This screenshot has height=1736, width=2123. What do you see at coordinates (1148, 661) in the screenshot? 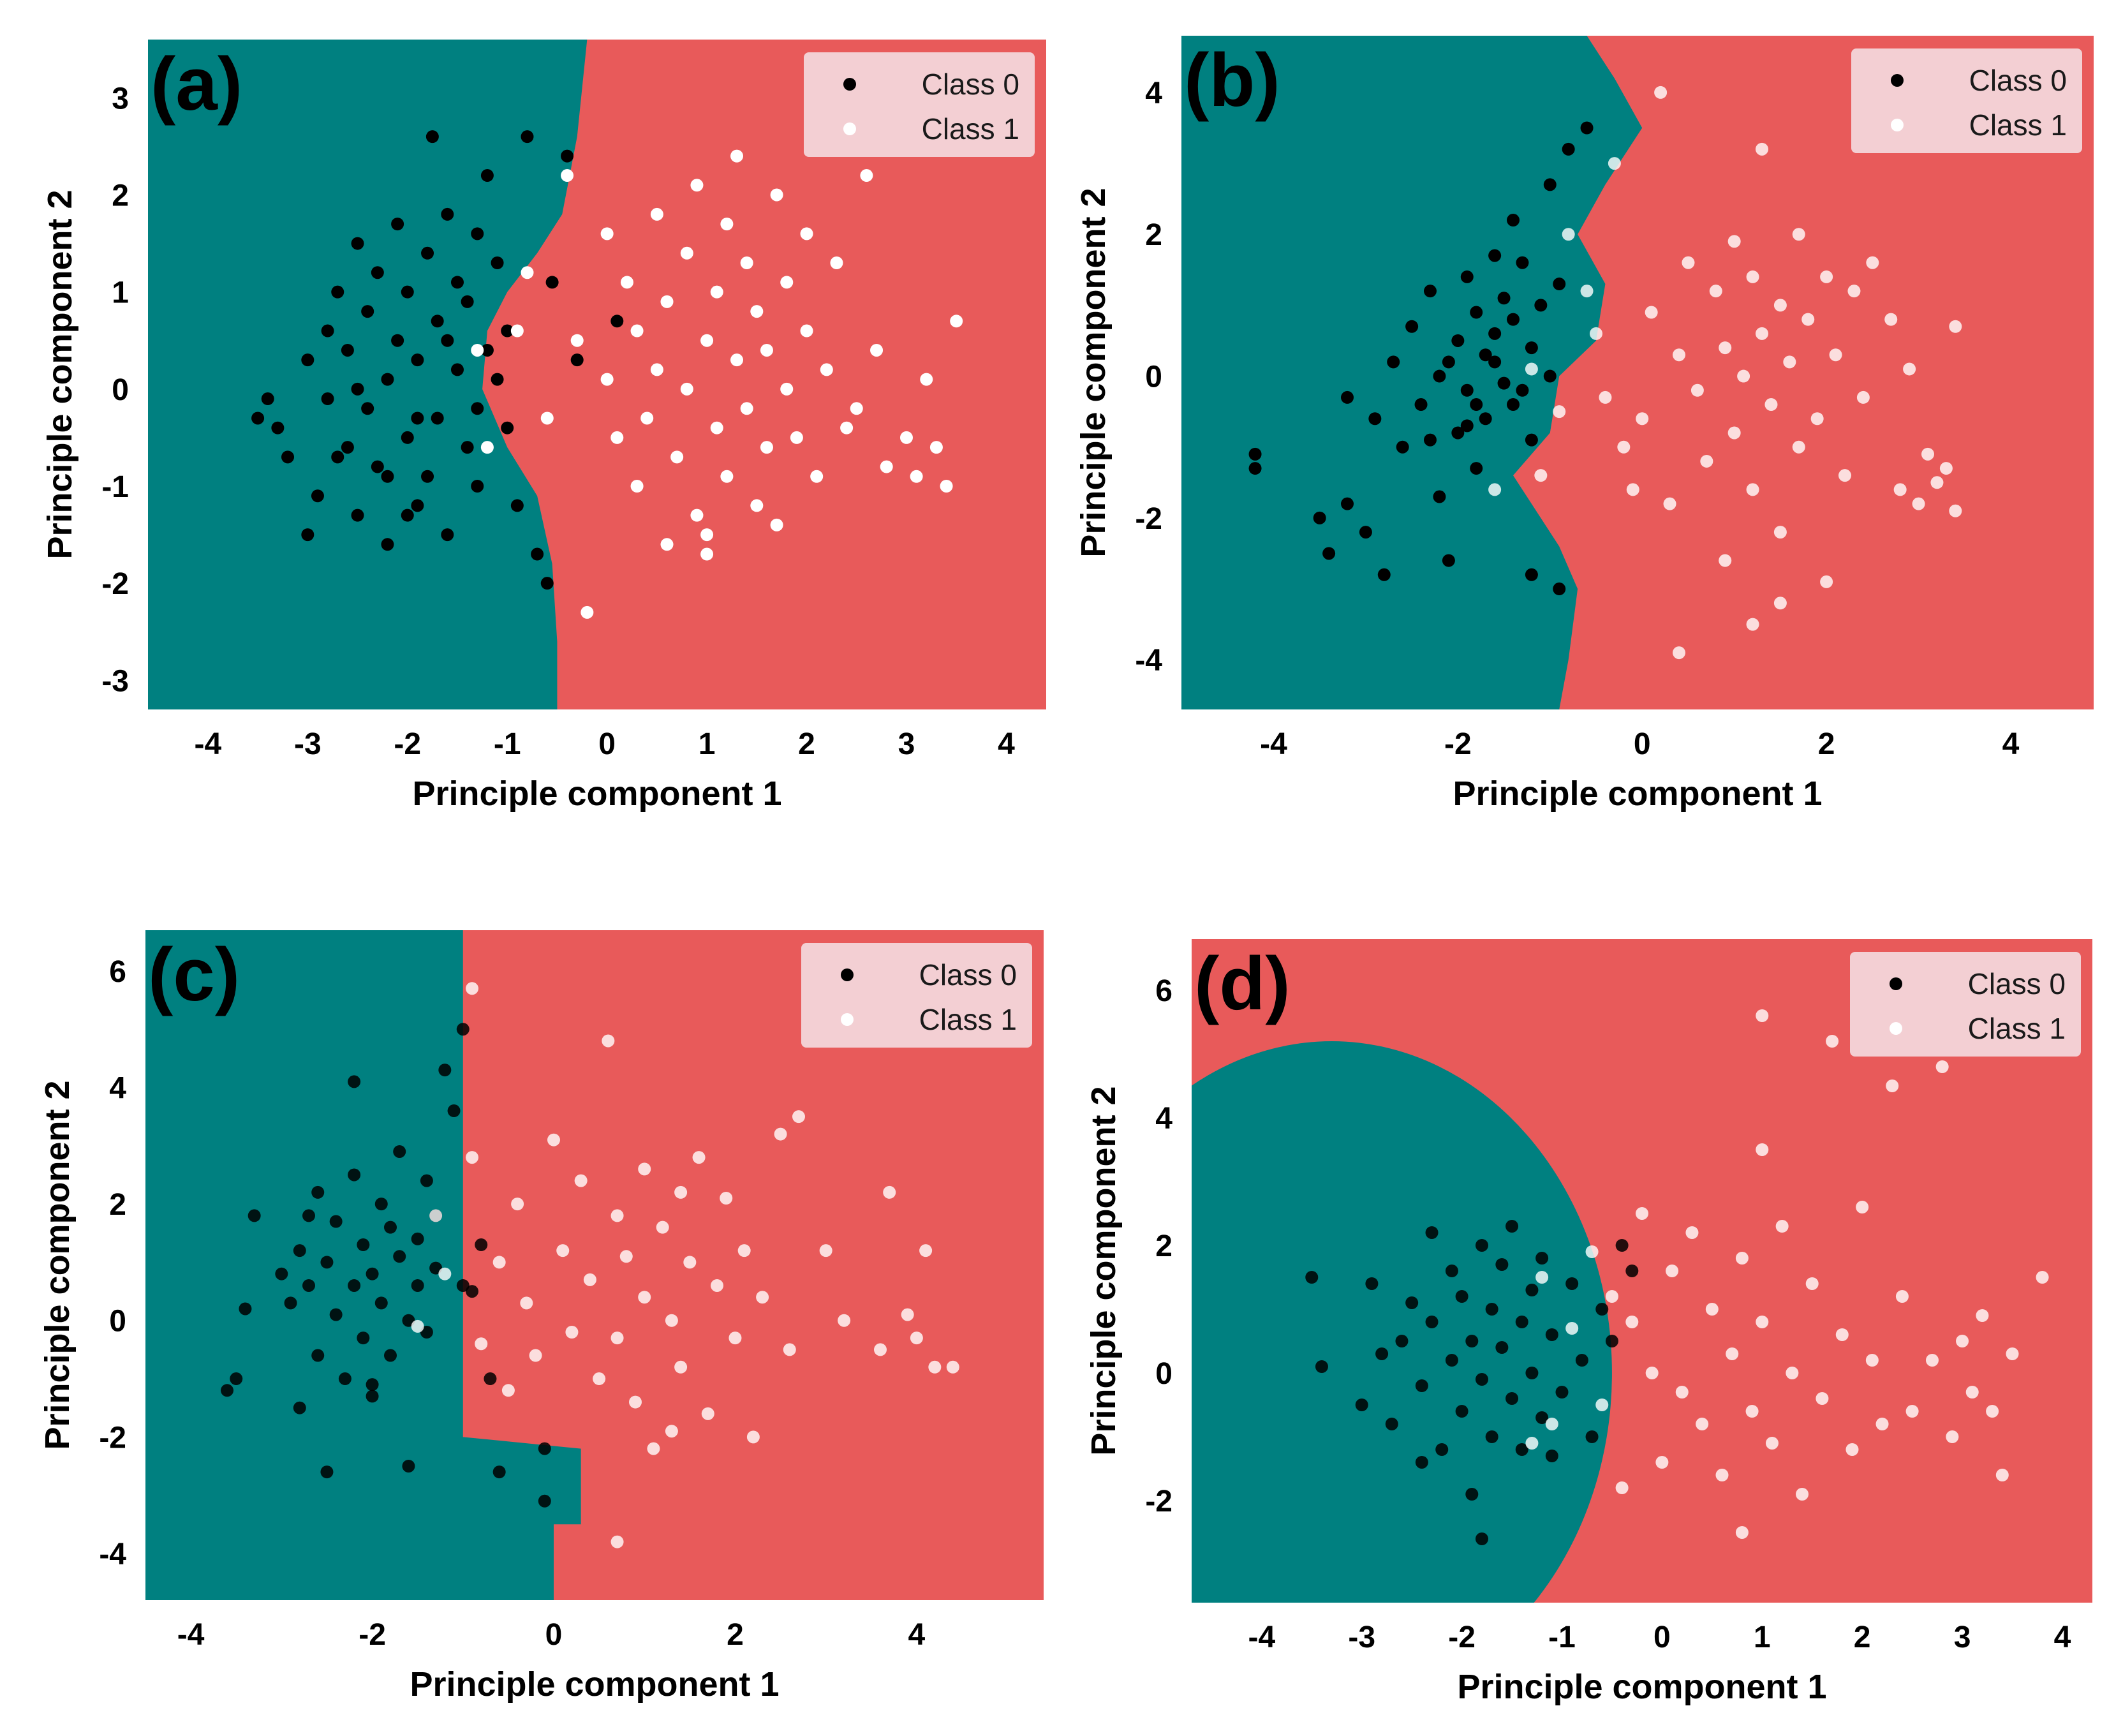
I see `y-tick-label: -4` at bounding box center [1148, 661].